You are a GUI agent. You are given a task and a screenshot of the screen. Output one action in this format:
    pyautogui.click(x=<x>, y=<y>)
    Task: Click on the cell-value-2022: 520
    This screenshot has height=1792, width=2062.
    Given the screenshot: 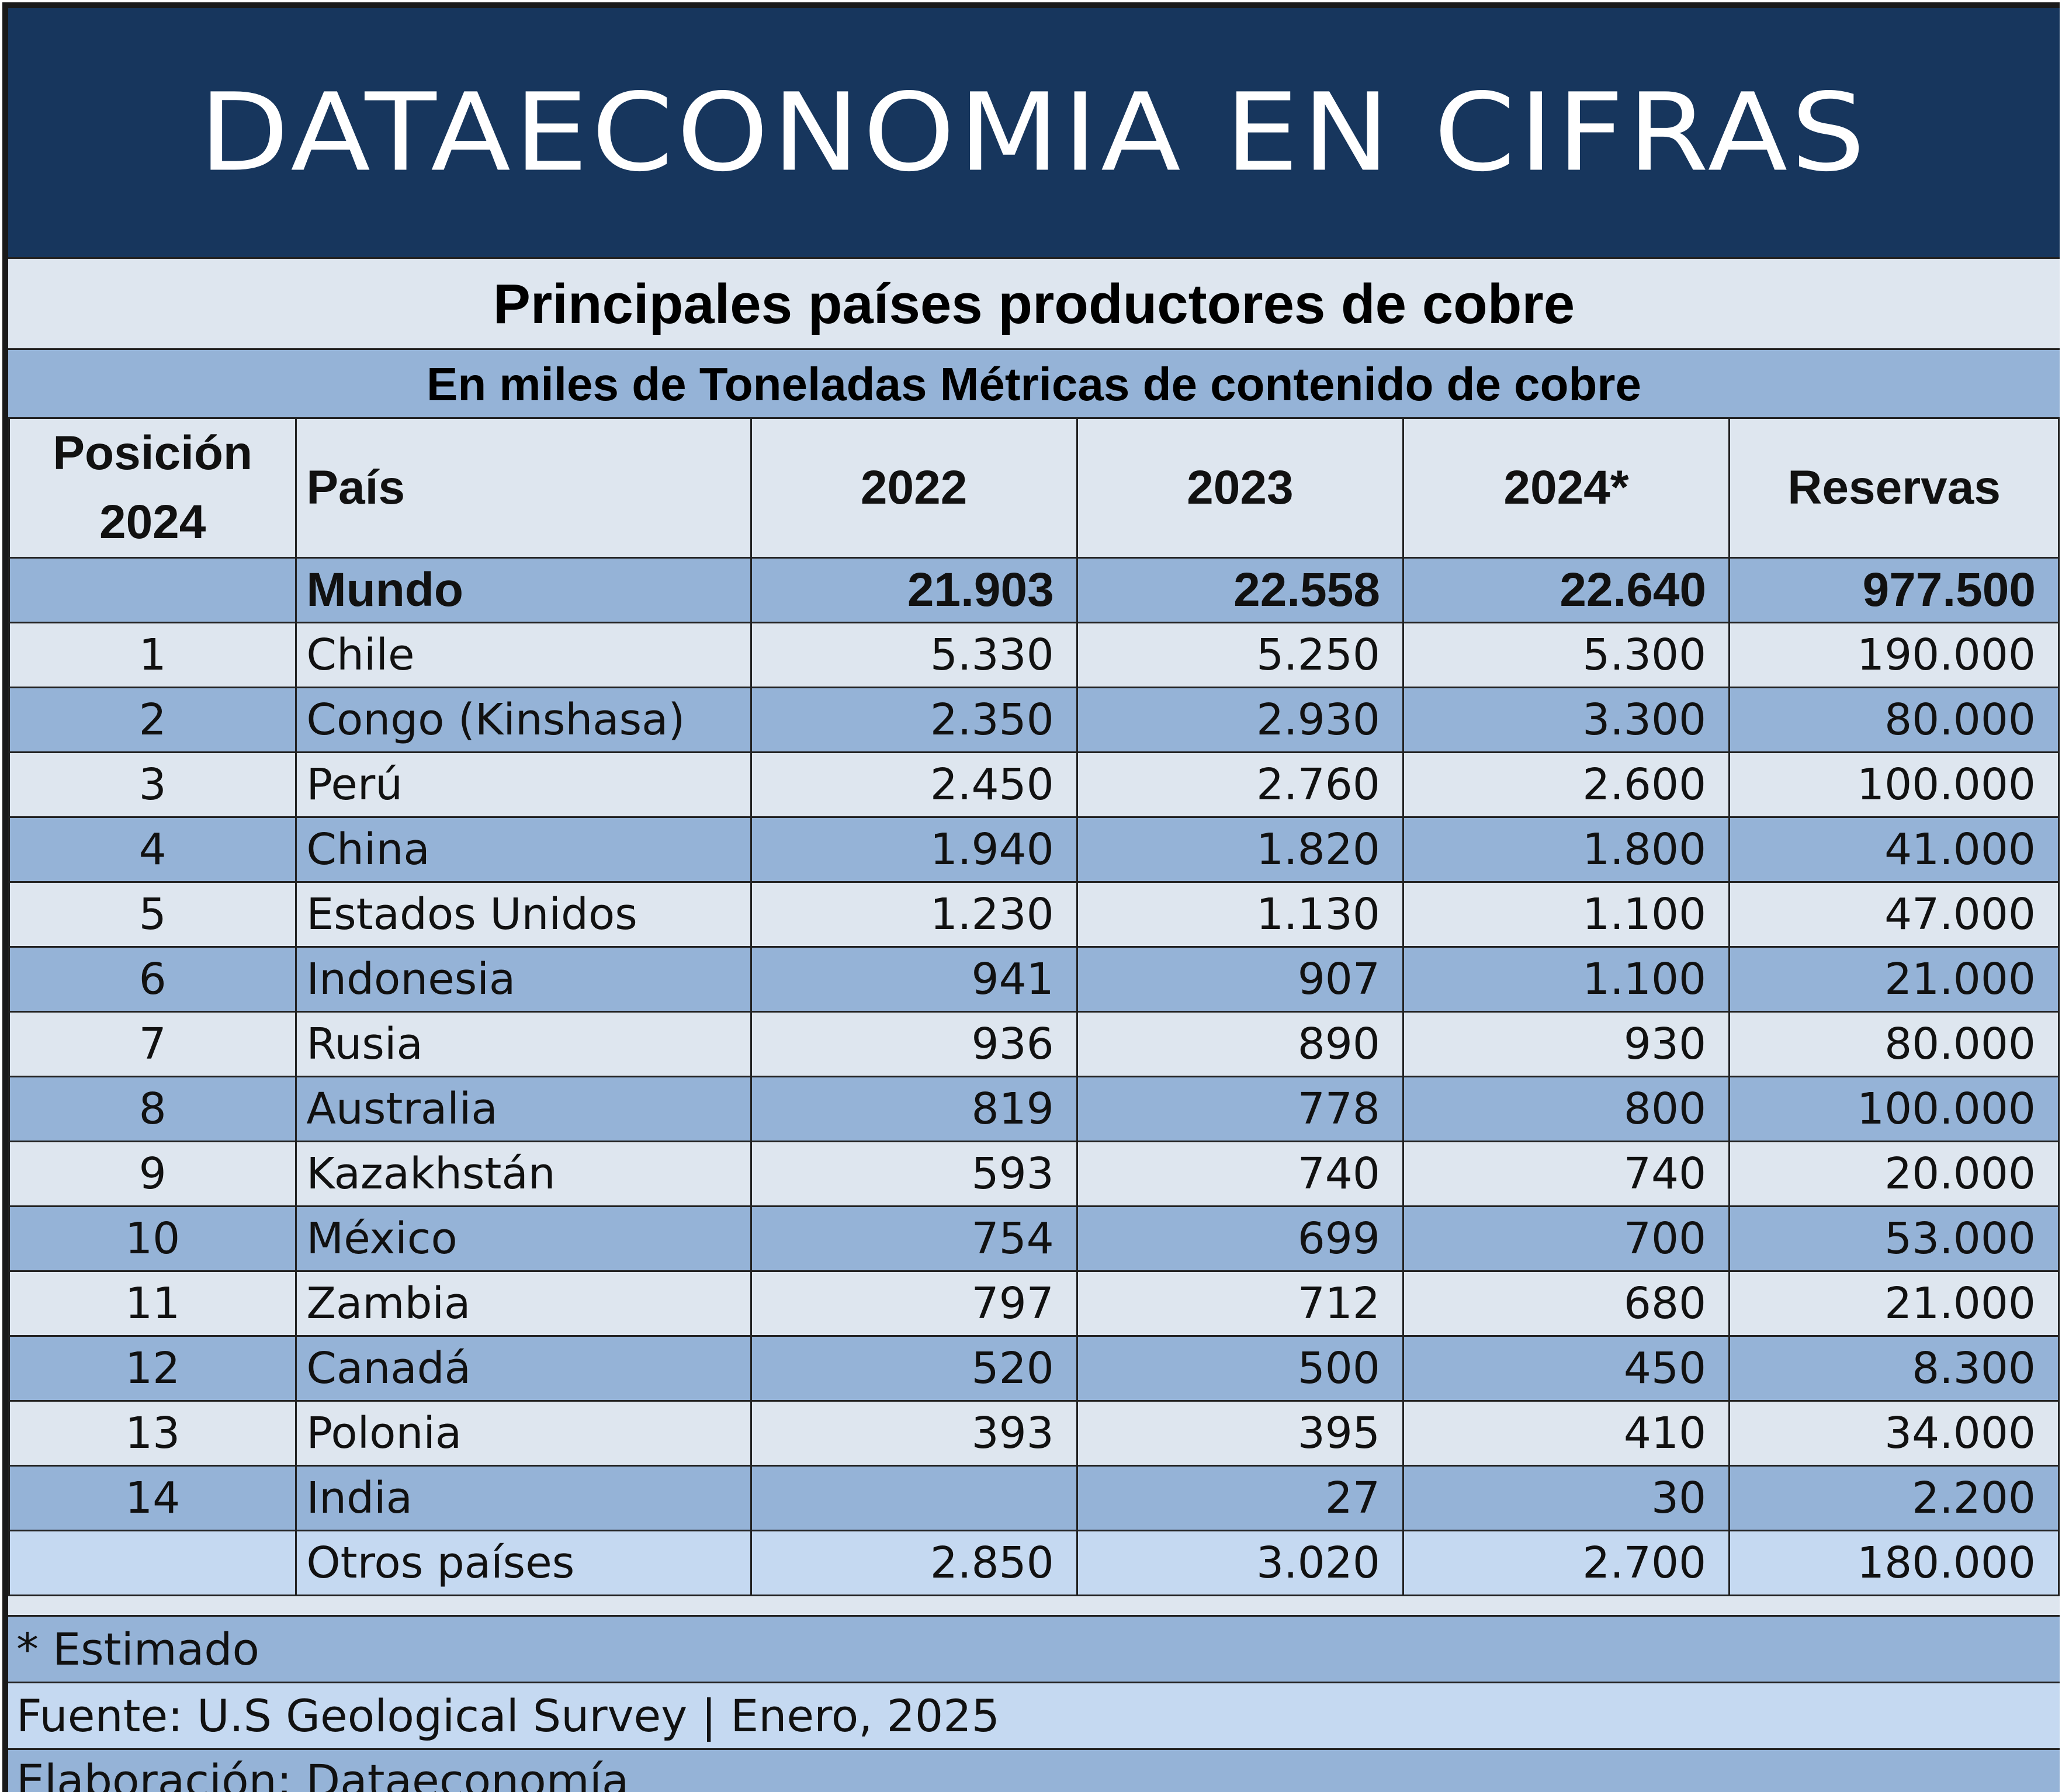 What is the action you would take?
    pyautogui.click(x=914, y=1368)
    